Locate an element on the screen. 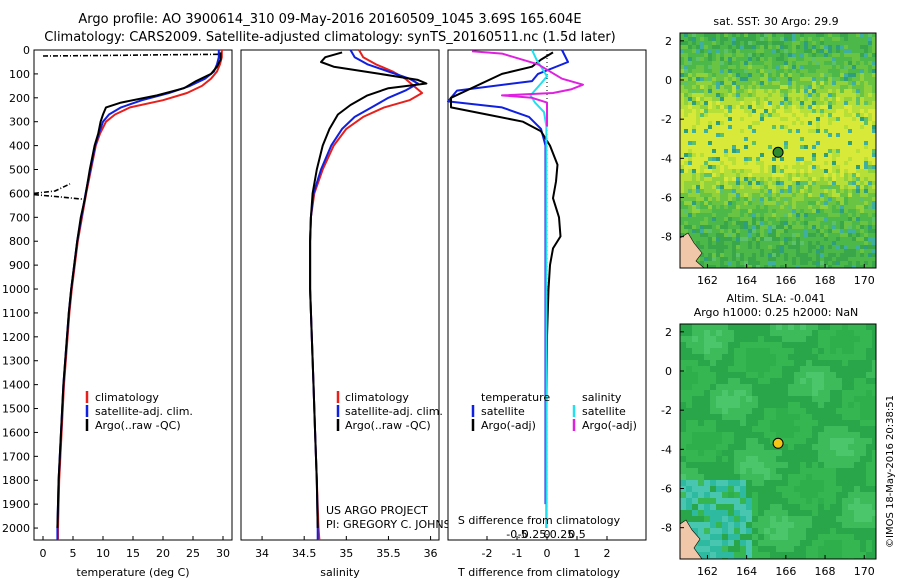 This screenshot has width=900, height=580. salinity-tick-label: 35 is located at coordinates (346, 553).